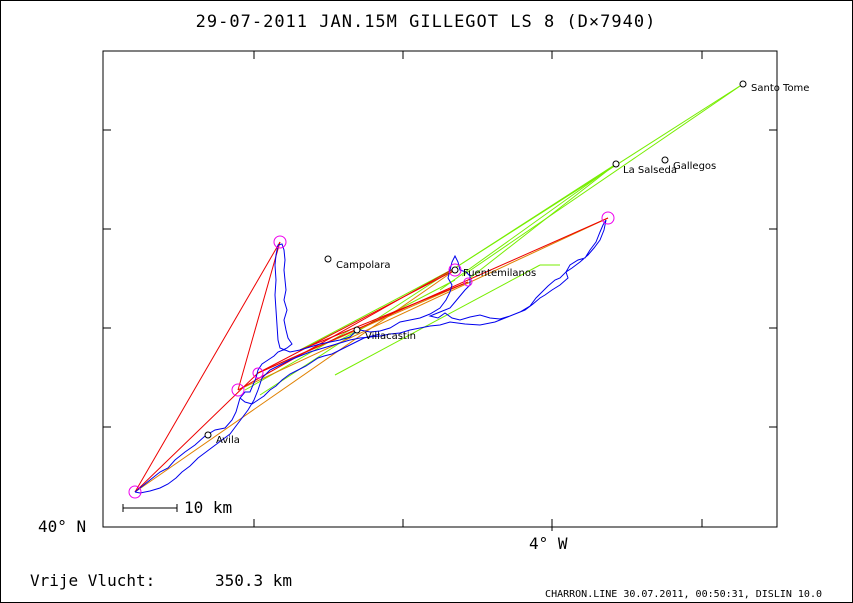  Describe the element at coordinates (208, 435) in the screenshot. I see `place-marker-avila` at that location.